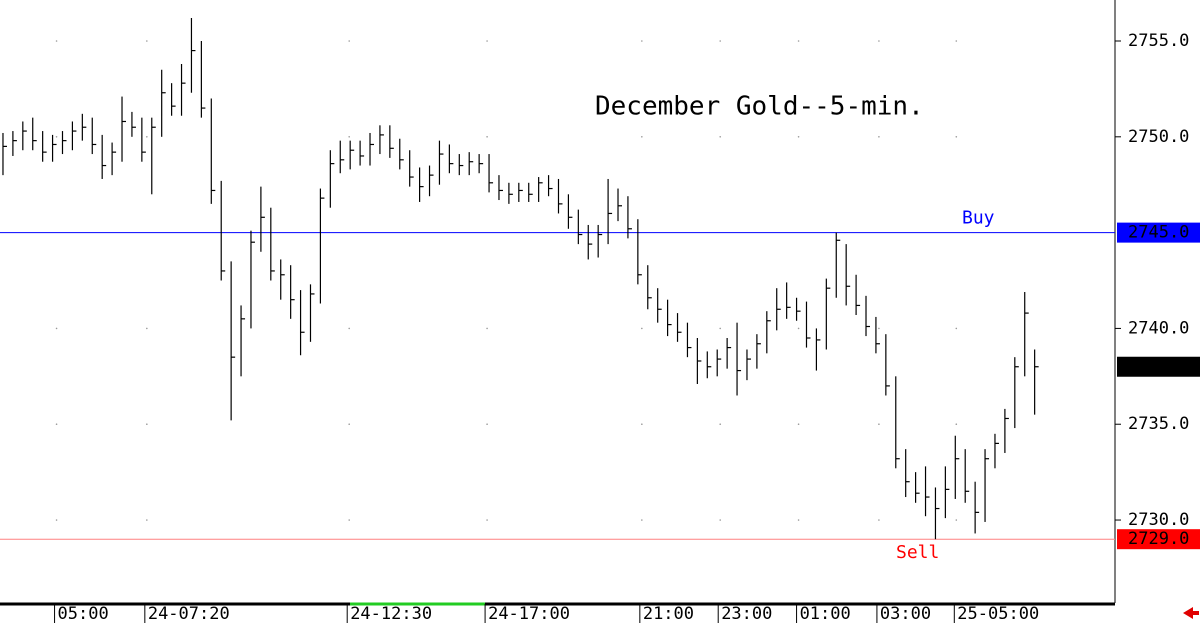 The image size is (1200, 623). What do you see at coordinates (83, 613) in the screenshot?
I see `x-tick-label: 05:00` at bounding box center [83, 613].